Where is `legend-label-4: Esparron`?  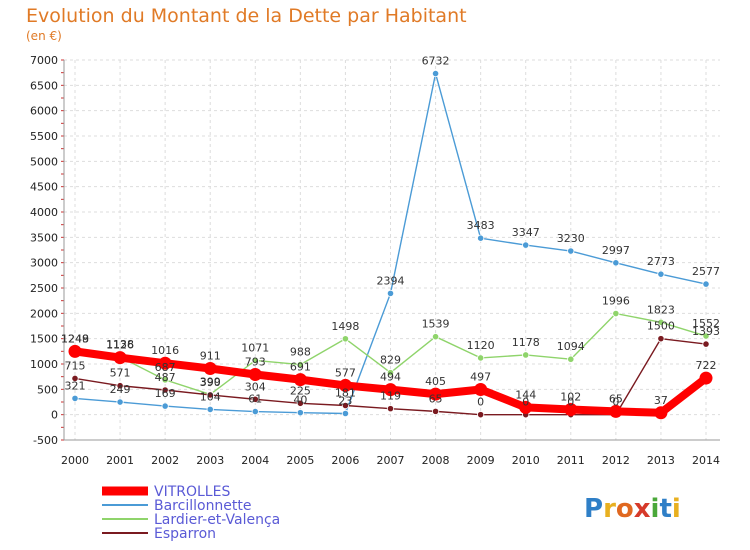
legend-label-4: Esparron is located at coordinates (185, 534).